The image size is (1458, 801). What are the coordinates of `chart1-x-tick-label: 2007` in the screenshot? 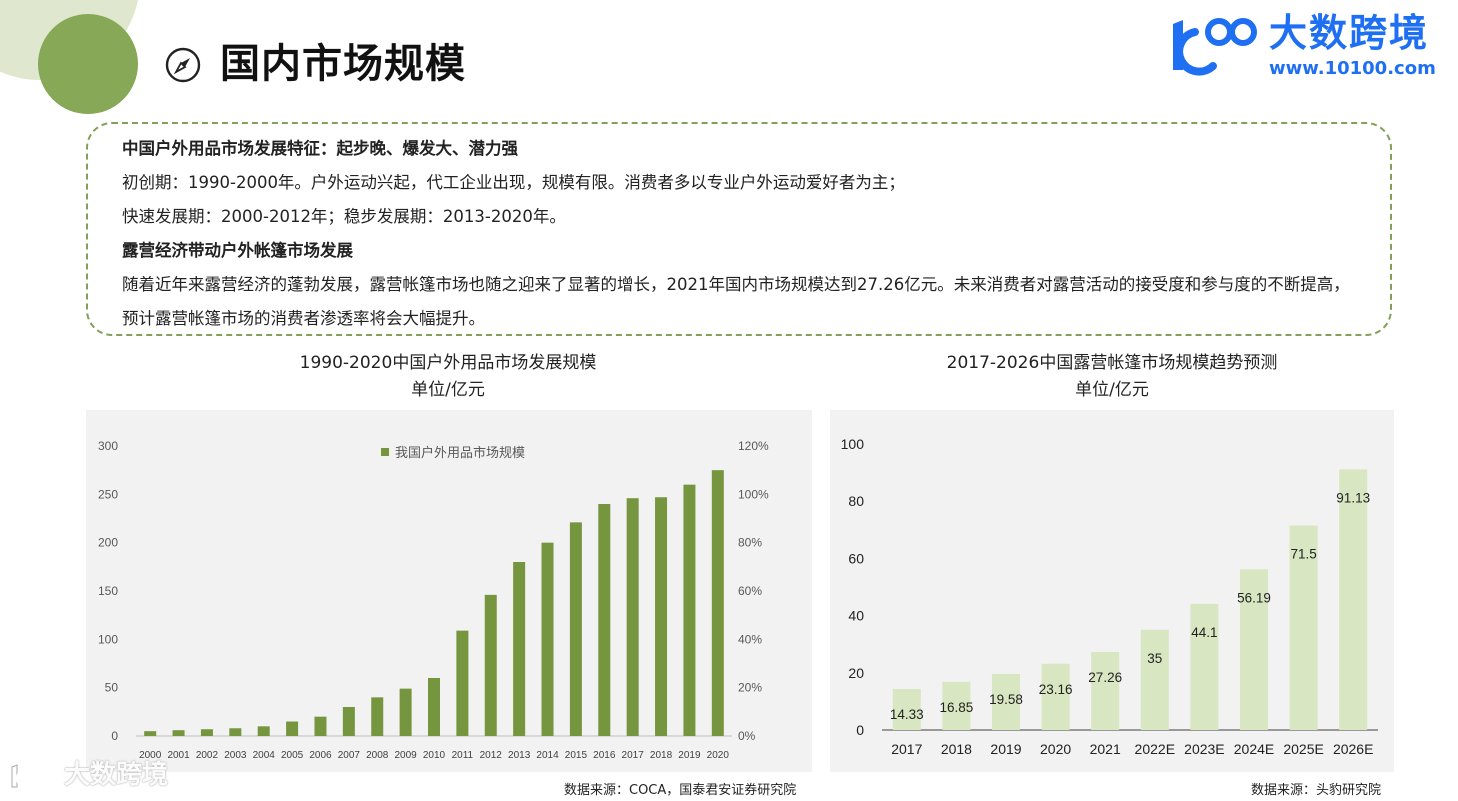 It's located at (349, 755).